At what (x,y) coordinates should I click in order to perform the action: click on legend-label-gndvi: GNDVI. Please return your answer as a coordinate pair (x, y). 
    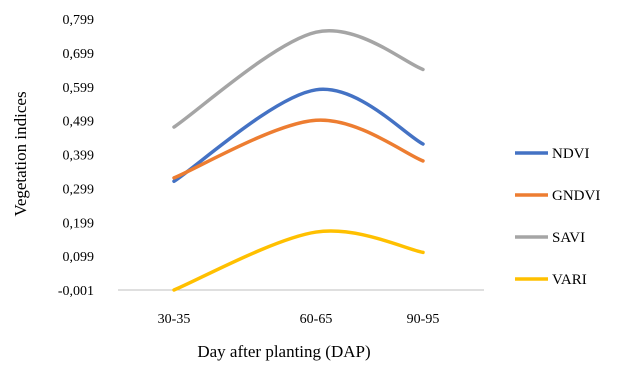
    Looking at the image, I should click on (576, 196).